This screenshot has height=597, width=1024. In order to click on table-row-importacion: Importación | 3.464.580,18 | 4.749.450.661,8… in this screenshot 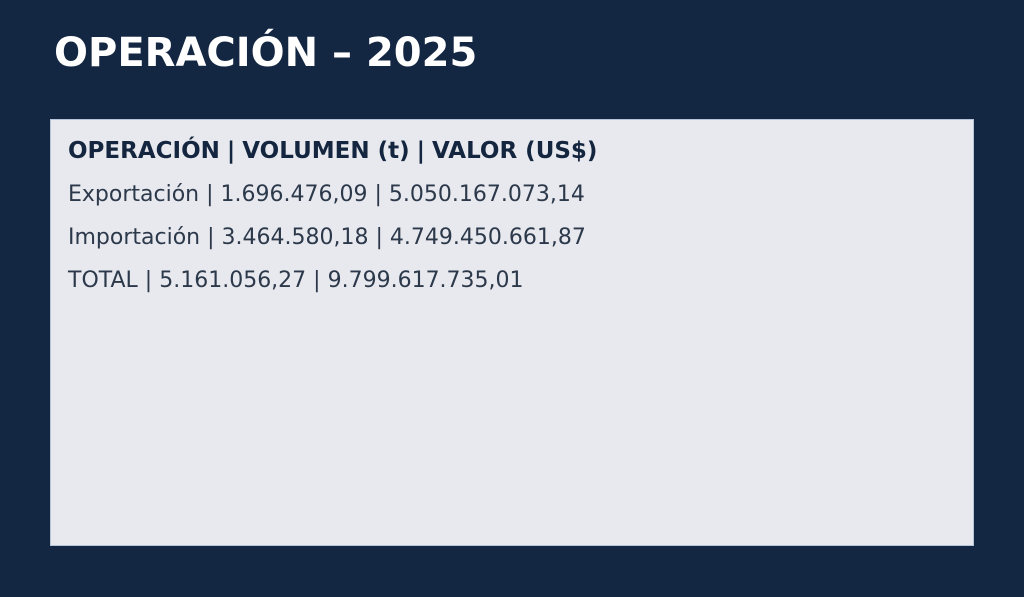, I will do `click(512, 237)`.